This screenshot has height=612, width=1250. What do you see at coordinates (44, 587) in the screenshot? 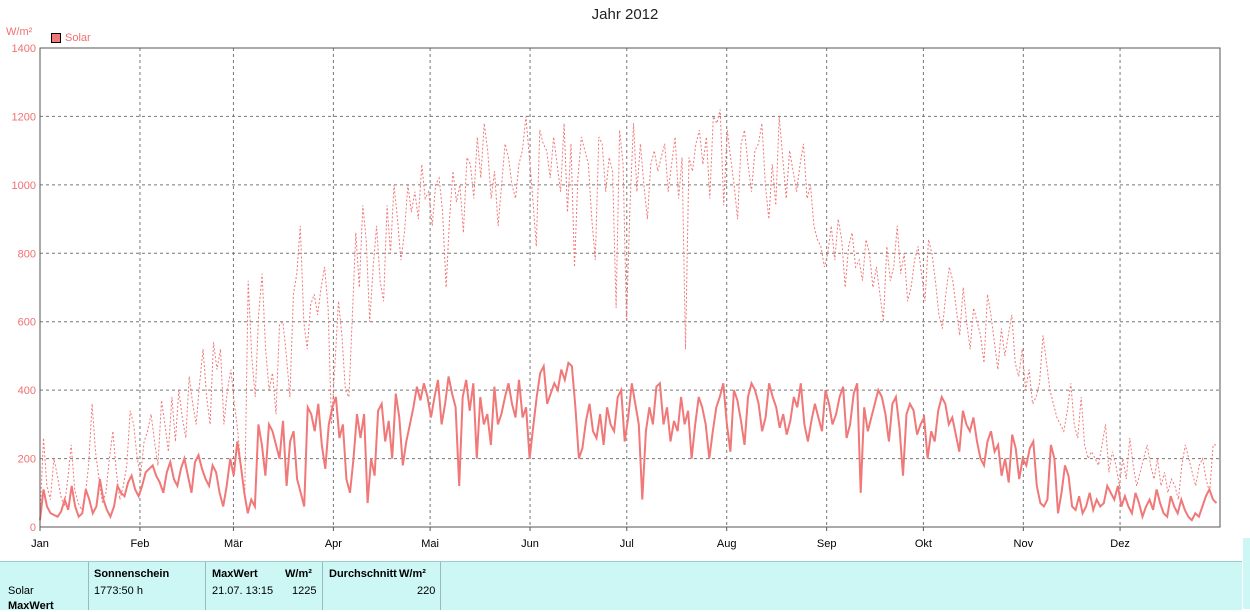
I see `stats-label-column: Solar MaxWert` at bounding box center [44, 587].